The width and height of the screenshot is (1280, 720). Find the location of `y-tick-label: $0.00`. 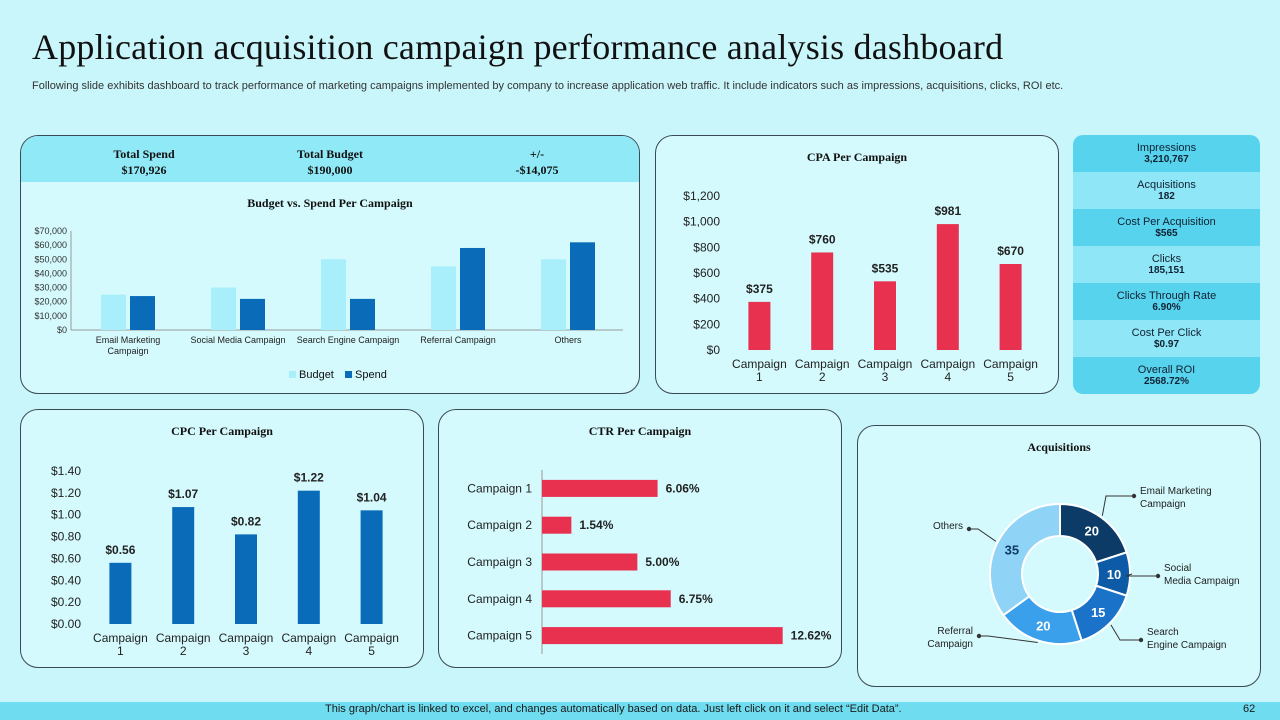

y-tick-label: $0.00 is located at coordinates (66, 624).